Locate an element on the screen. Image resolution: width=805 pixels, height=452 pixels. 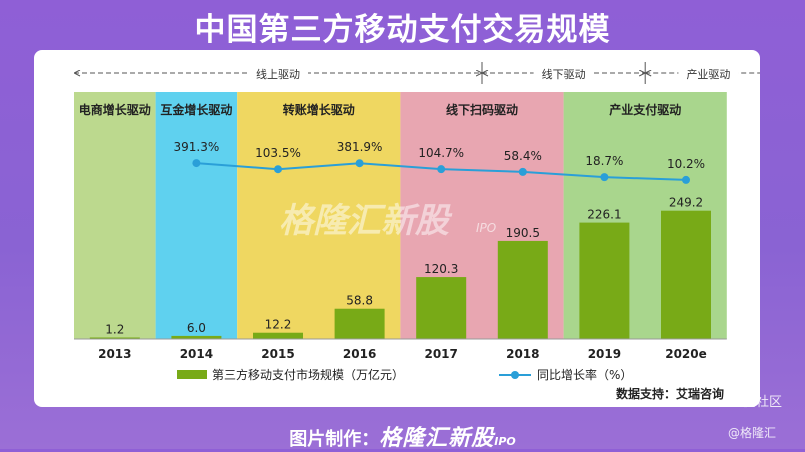
x-tick-label: 2016 is located at coordinates (359, 354).